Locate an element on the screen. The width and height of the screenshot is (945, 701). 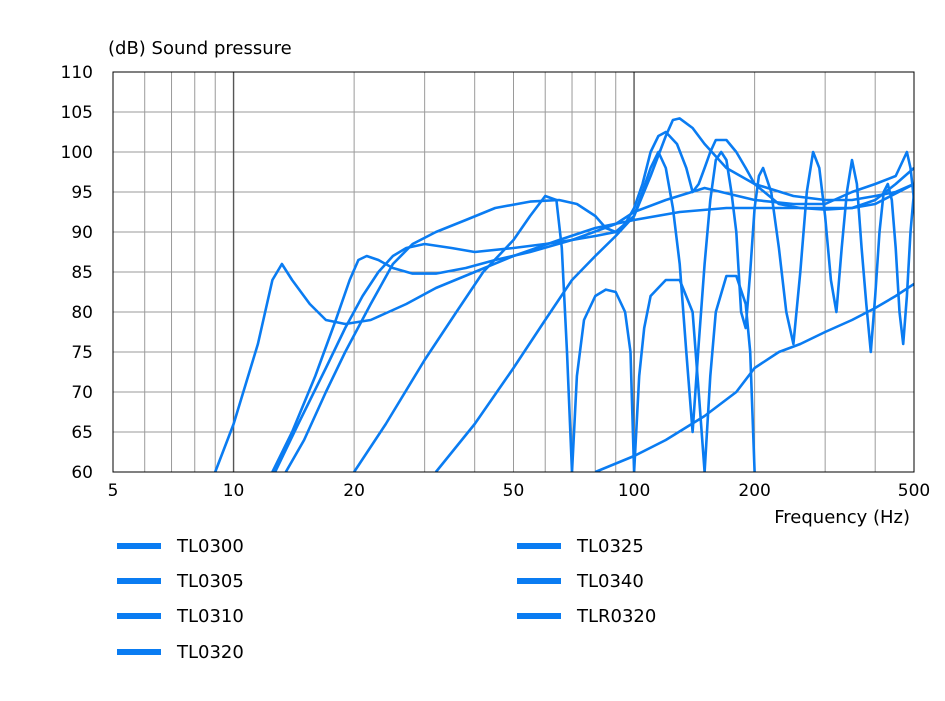
x-tick-label: 10 is located at coordinates (234, 491).